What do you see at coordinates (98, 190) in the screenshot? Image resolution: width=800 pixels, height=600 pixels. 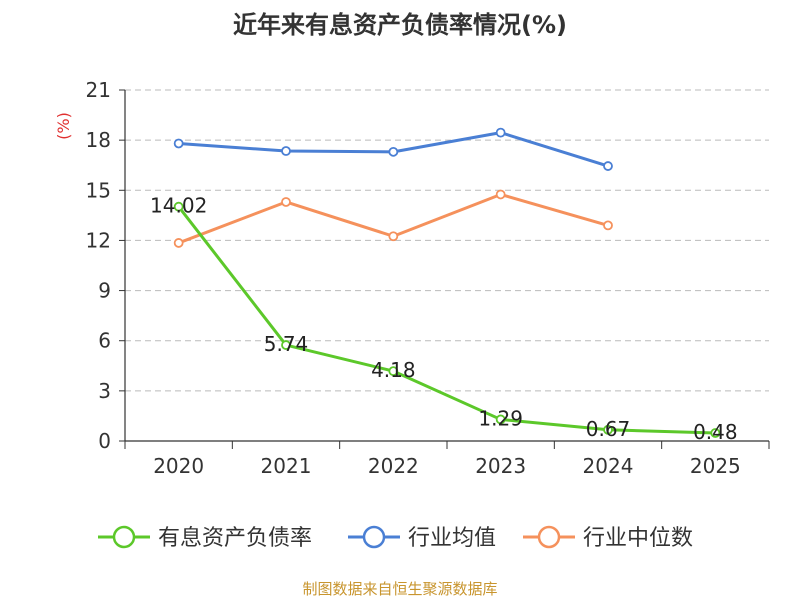 I see `y-tick-label: 15` at bounding box center [98, 190].